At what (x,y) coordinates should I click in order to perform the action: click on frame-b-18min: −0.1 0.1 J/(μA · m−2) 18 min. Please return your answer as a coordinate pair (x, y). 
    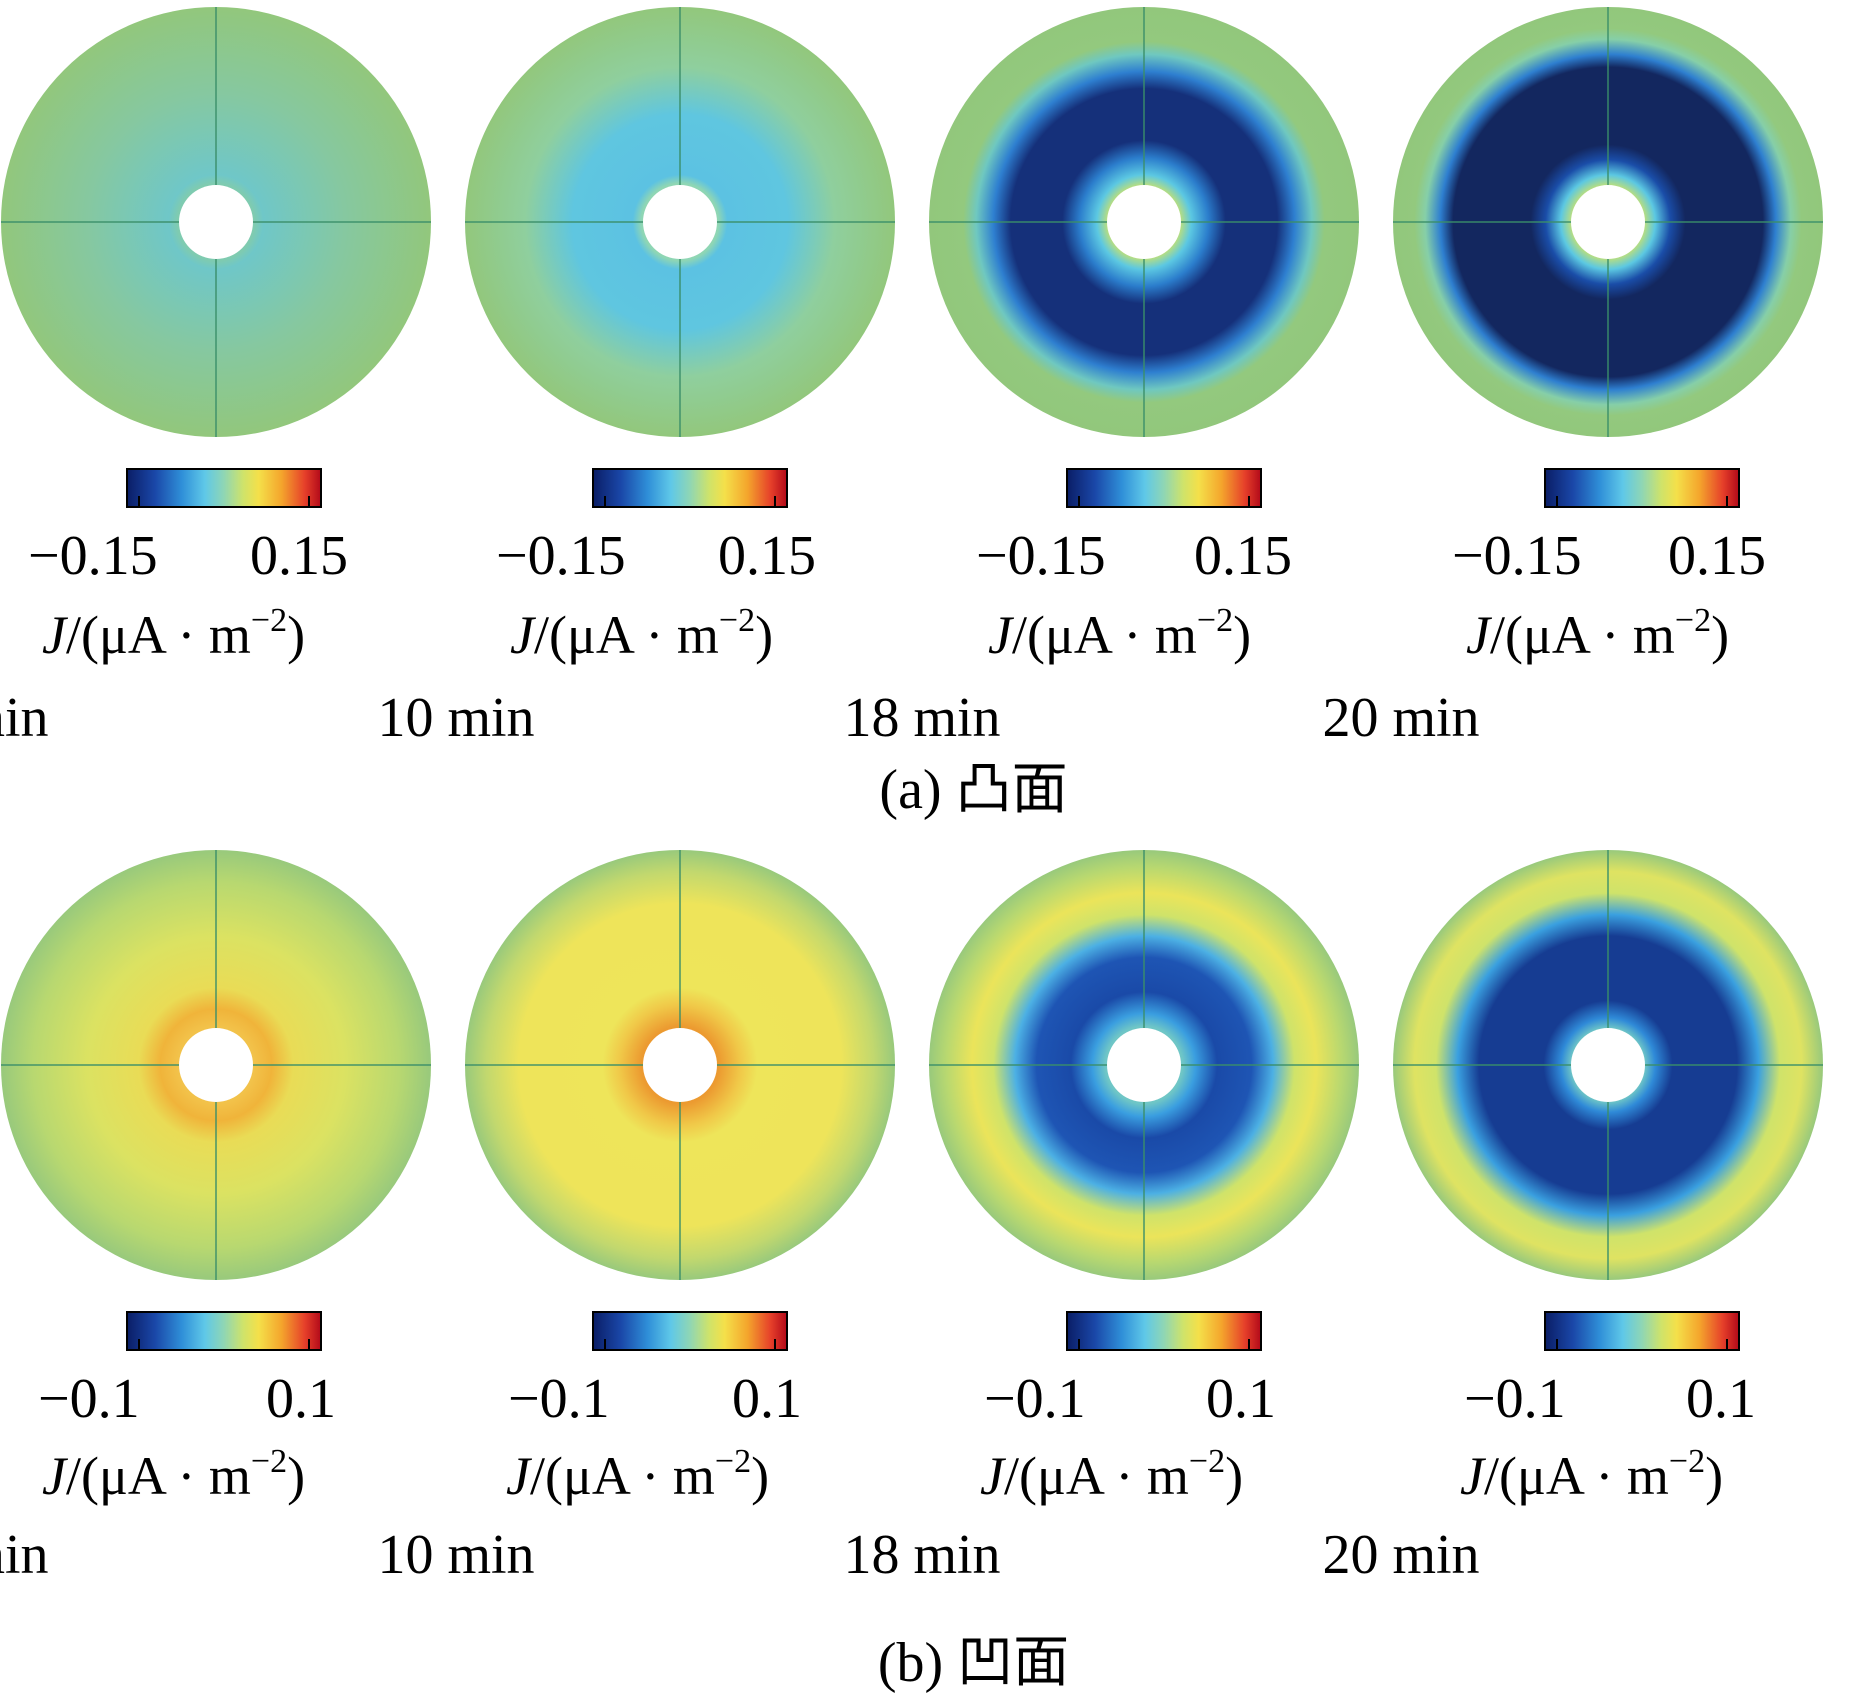
    Looking at the image, I should click on (1117, 1223).